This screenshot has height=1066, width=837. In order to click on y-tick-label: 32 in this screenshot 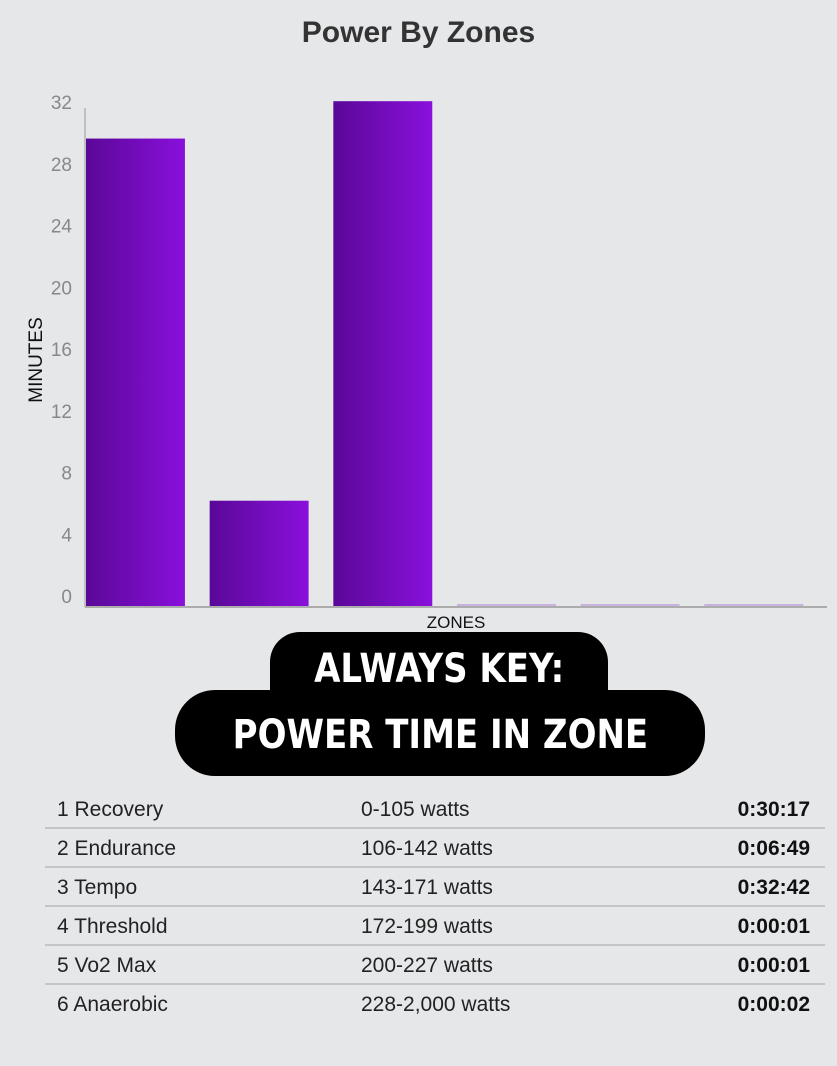, I will do `click(61, 103)`.